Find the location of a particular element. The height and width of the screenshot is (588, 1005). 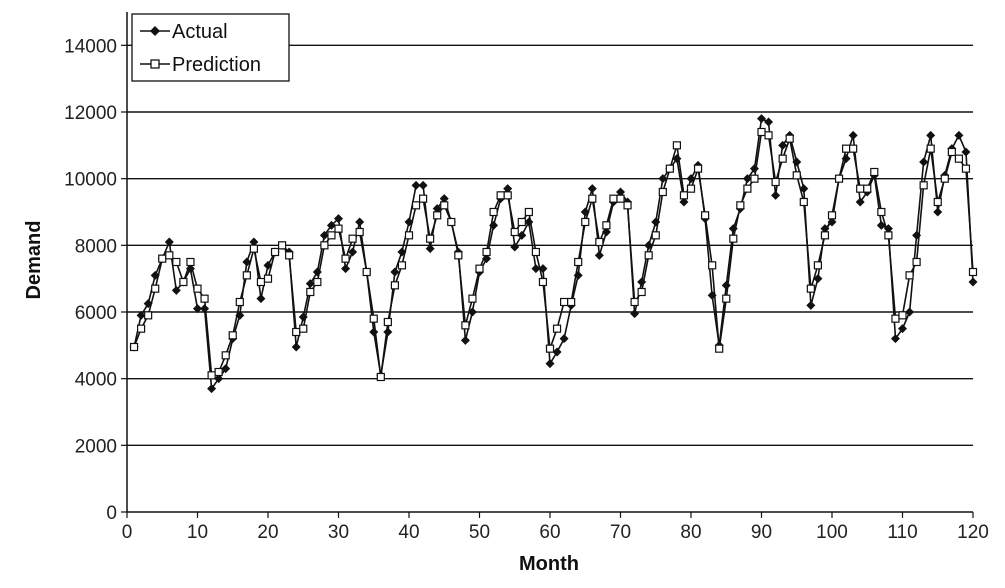

y-tick-label: 8000 is located at coordinates (96, 246).